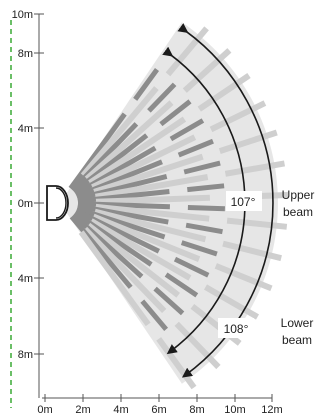 The width and height of the screenshot is (321, 418). What do you see at coordinates (82, 410) in the screenshot?
I see `x-label-2m: 2m` at bounding box center [82, 410].